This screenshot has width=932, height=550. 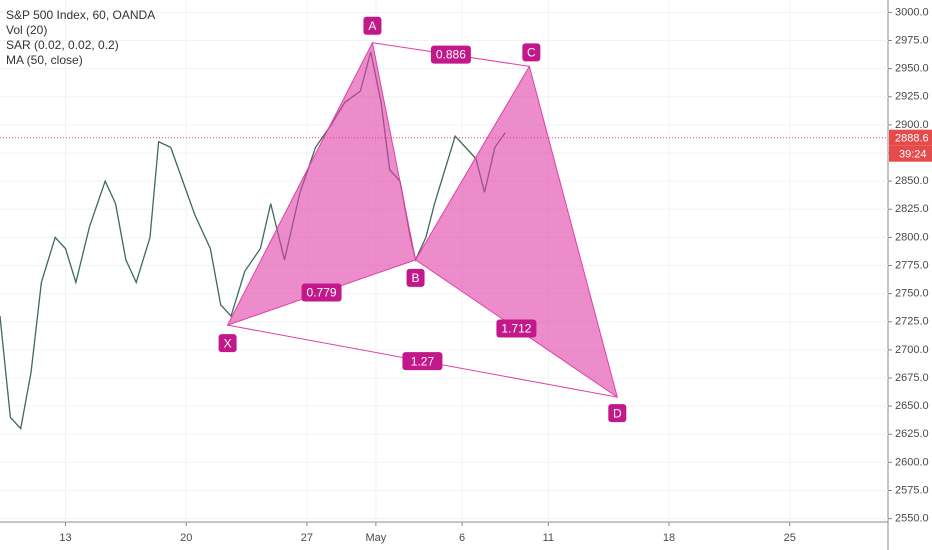 I want to click on x-tick-label: May, so click(x=376, y=538).